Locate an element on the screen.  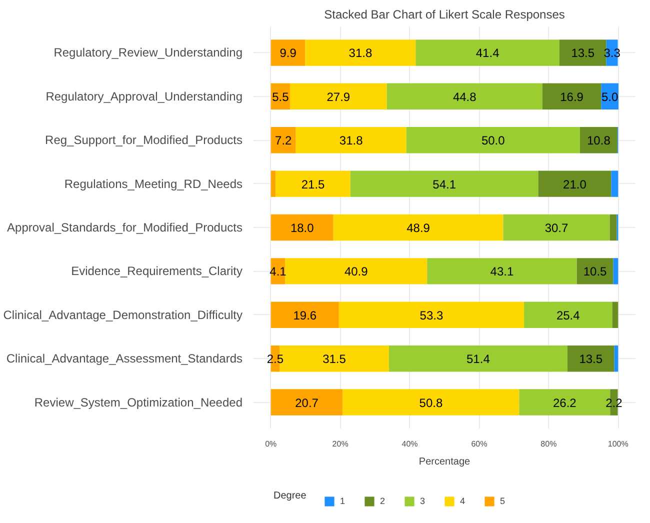
data-label: 10.8 is located at coordinates (599, 141).